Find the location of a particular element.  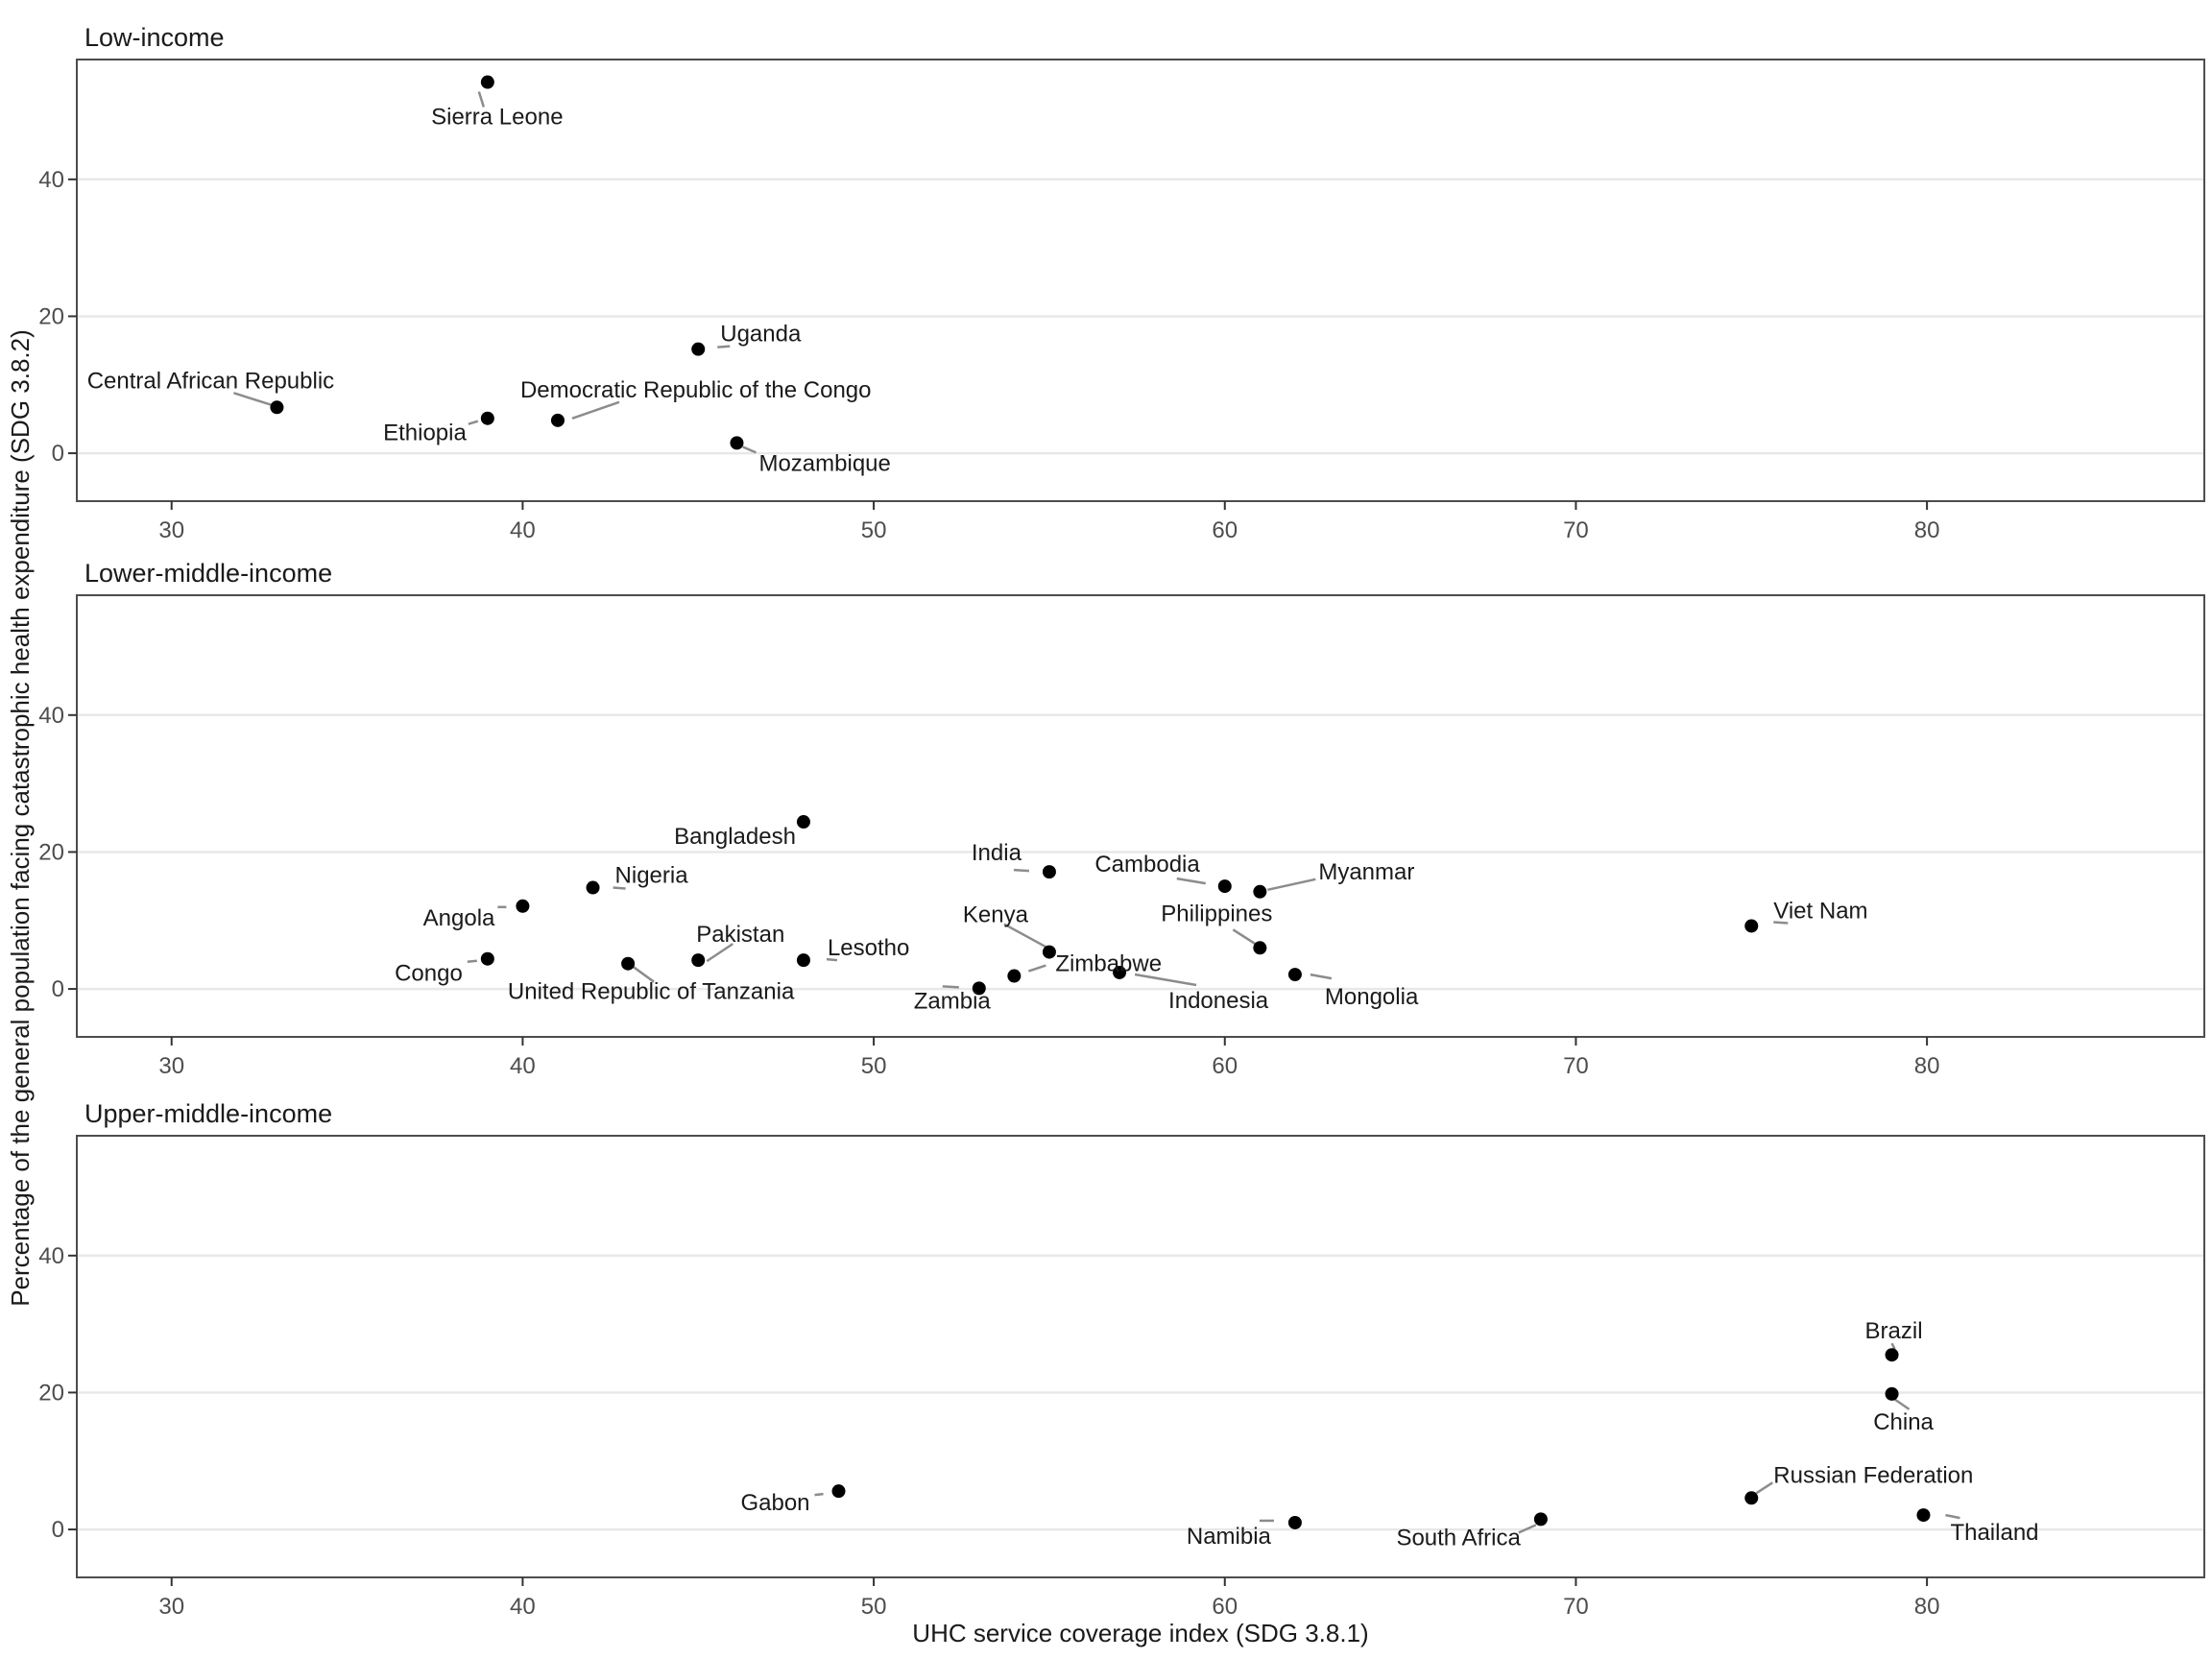

point-india is located at coordinates (1049, 872).